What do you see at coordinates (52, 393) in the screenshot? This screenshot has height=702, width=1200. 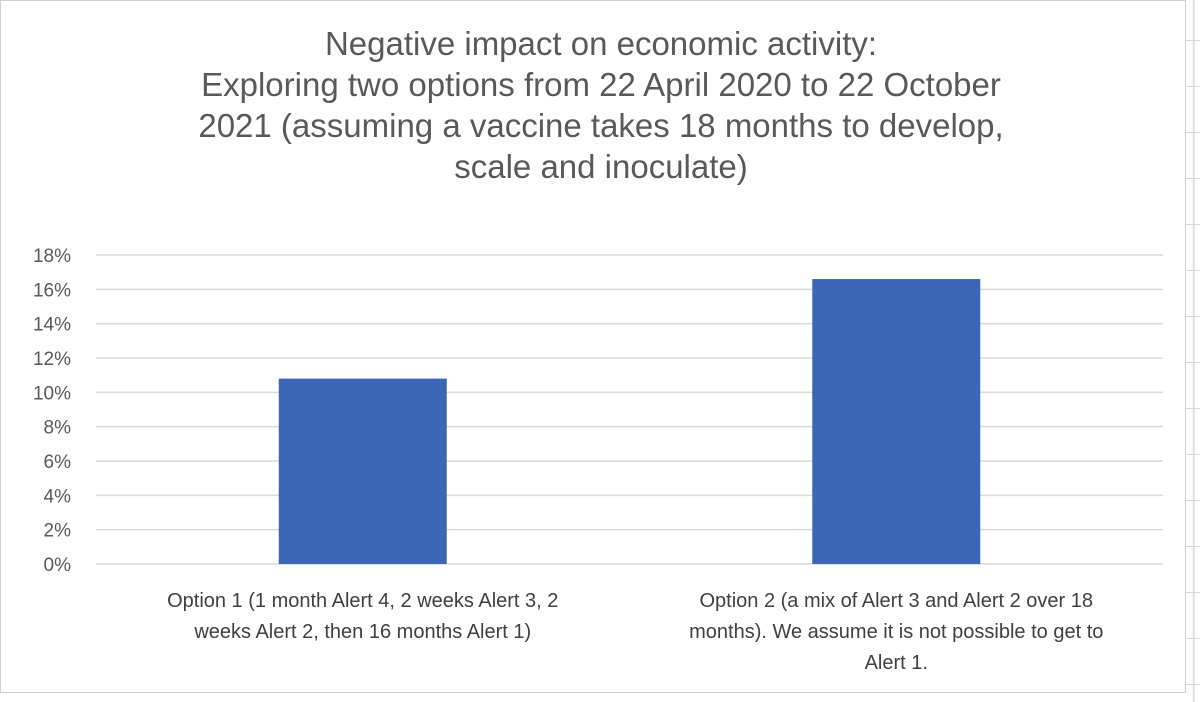 I see `y-tick-label: 10%` at bounding box center [52, 393].